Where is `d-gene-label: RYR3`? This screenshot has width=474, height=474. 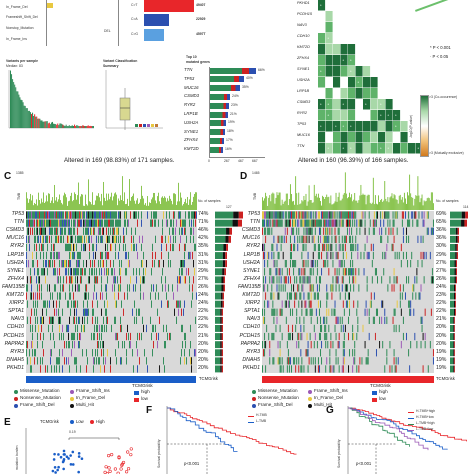
d-gene-label: RYR3 is located at coordinates (253, 351).